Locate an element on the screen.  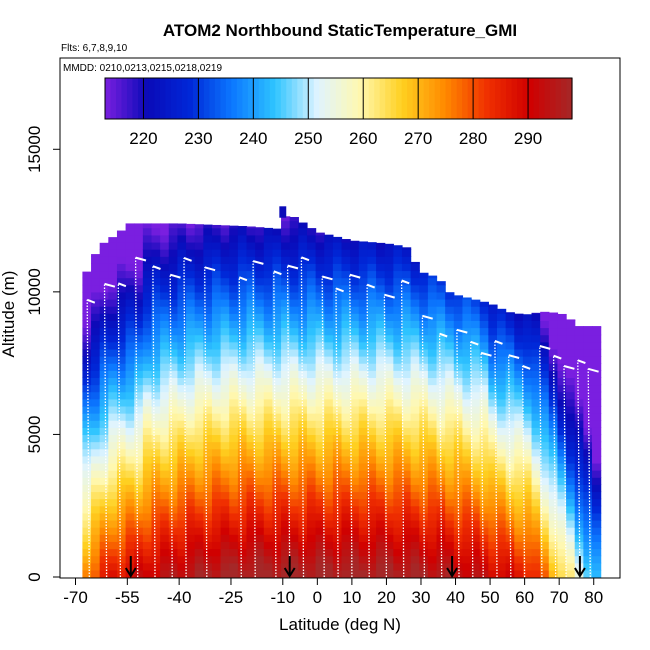
colorbar-swatch is located at coordinates (437, 98).